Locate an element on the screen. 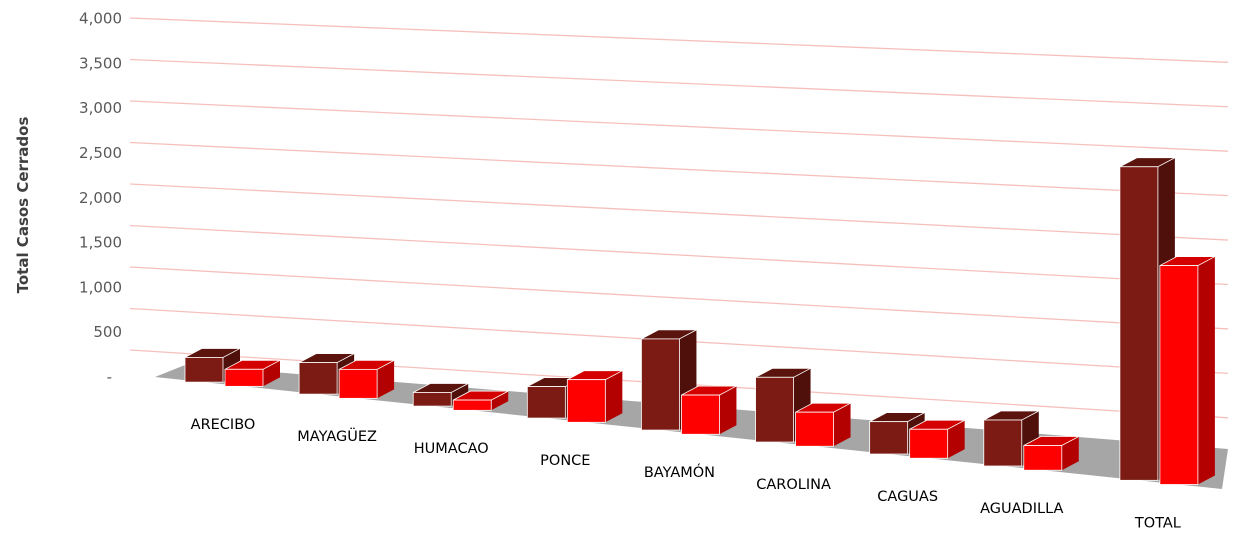 The height and width of the screenshot is (545, 1233). y-axis-ticks: - 500 1,000 1,500 2,000 2,500 3,000 3,500 4,000 is located at coordinates (100, 198).